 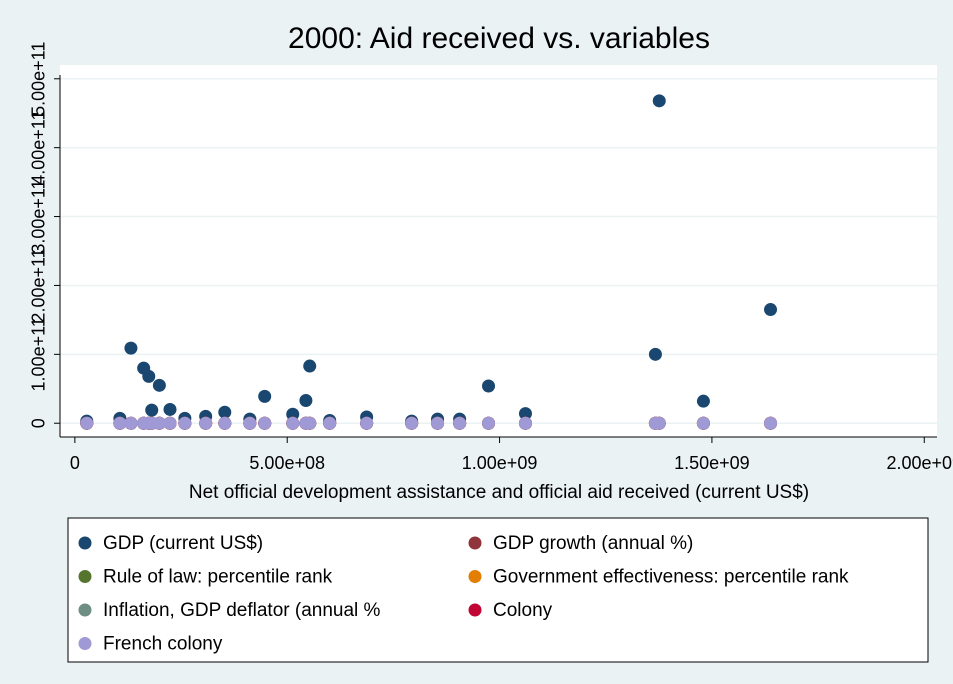 What do you see at coordinates (242, 610) in the screenshot?
I see `legend-label: Inflation, GDP deflator (annual %` at bounding box center [242, 610].